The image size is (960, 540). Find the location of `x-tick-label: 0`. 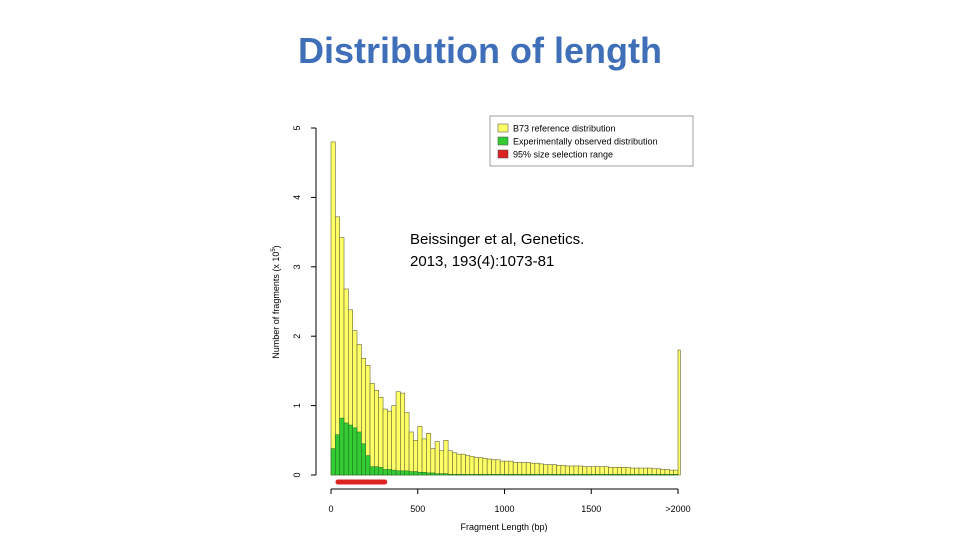

x-tick-label: 0 is located at coordinates (330, 509).